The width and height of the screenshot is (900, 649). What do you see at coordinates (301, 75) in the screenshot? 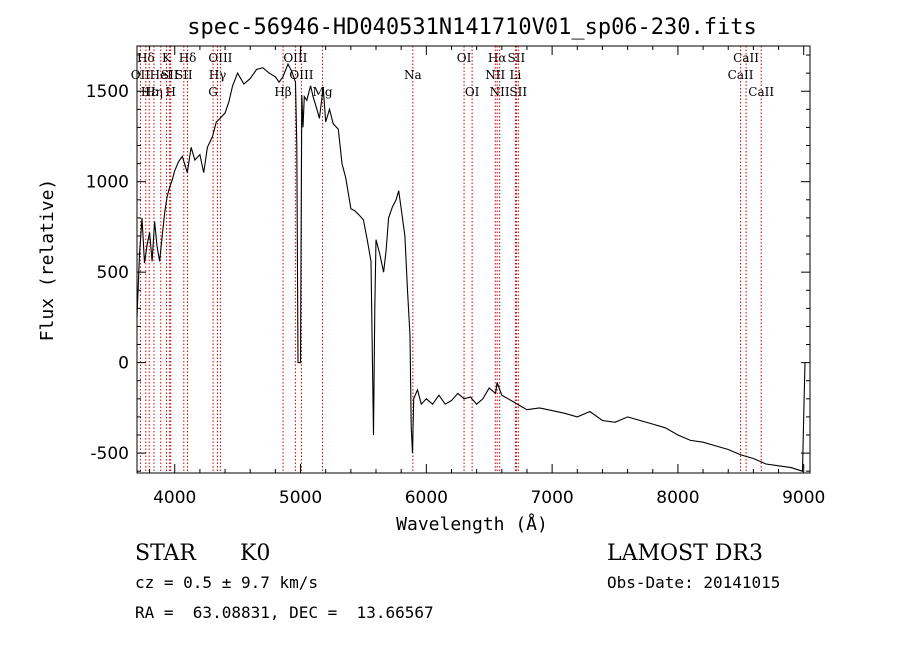
I see `line-marker-label-15: OIII` at bounding box center [301, 75].